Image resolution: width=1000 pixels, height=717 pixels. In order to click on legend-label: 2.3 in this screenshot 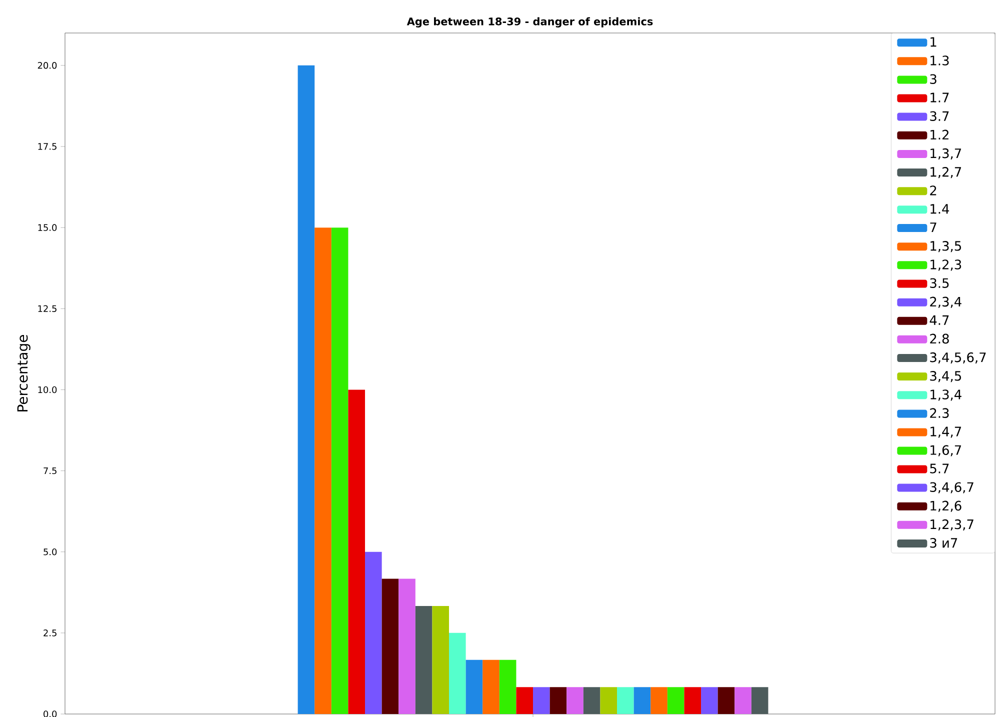, I will do `click(939, 413)`.